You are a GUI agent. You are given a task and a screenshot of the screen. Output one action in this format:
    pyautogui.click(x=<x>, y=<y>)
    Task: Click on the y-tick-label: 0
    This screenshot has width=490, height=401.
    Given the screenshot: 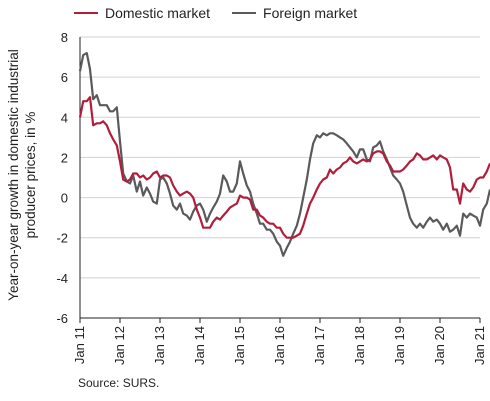 What is the action you would take?
    pyautogui.click(x=64, y=198)
    